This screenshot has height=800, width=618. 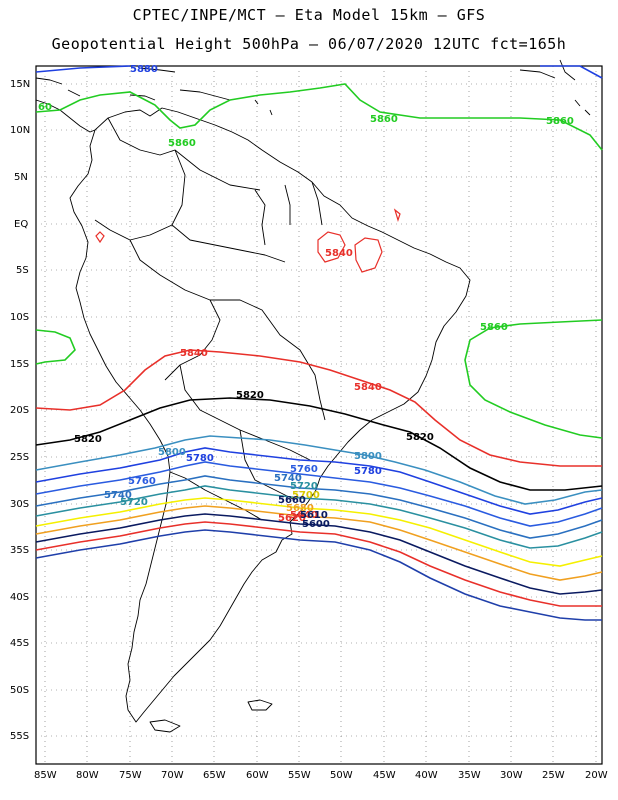 What do you see at coordinates (248, 240) in the screenshot?
I see `contour-5840-amazon` at bounding box center [248, 240].